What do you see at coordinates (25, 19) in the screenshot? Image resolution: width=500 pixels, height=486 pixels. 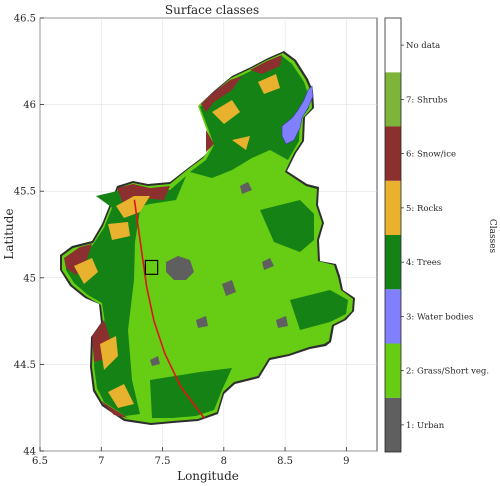 I see `y-tick-label: 46.5` at bounding box center [25, 19].